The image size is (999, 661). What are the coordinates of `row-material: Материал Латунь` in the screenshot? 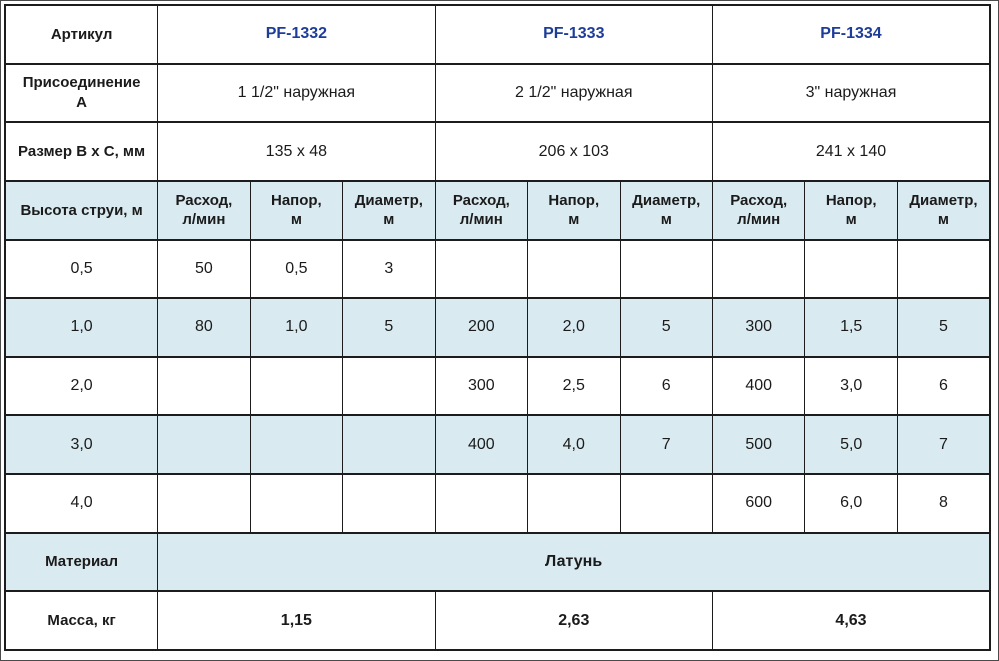 It's located at (497, 562).